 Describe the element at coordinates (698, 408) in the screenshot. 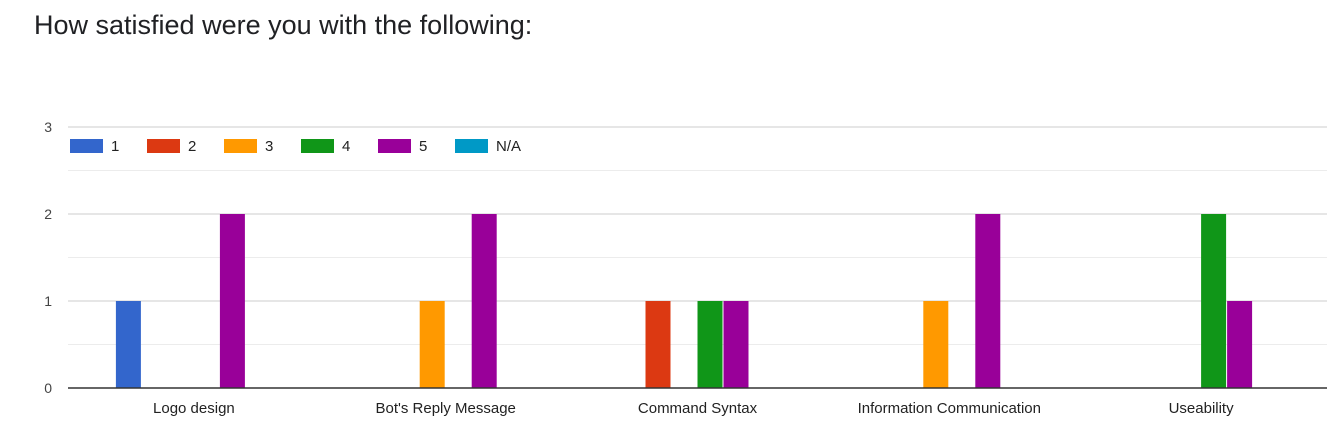

I see `category-label: Command Syntax` at that location.